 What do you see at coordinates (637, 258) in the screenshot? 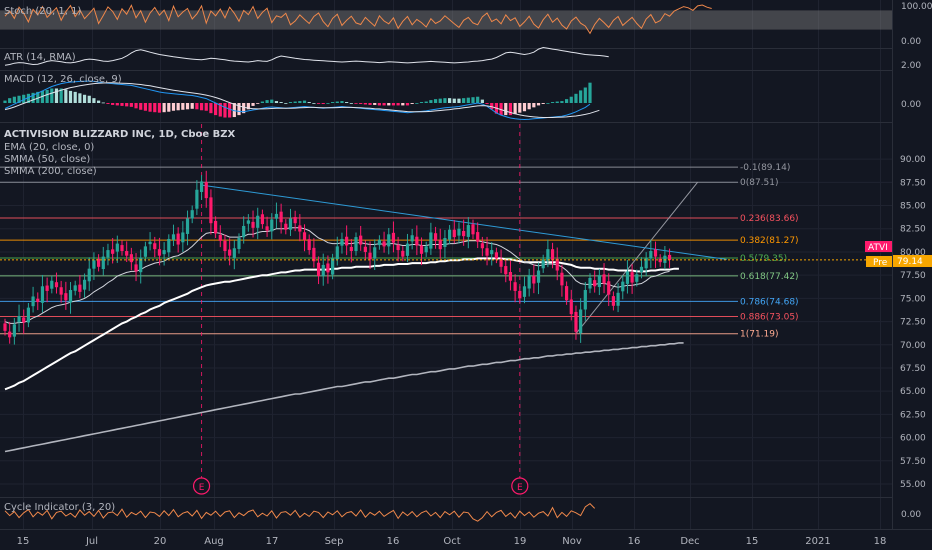
I see `fib-anchor-line` at bounding box center [637, 258].